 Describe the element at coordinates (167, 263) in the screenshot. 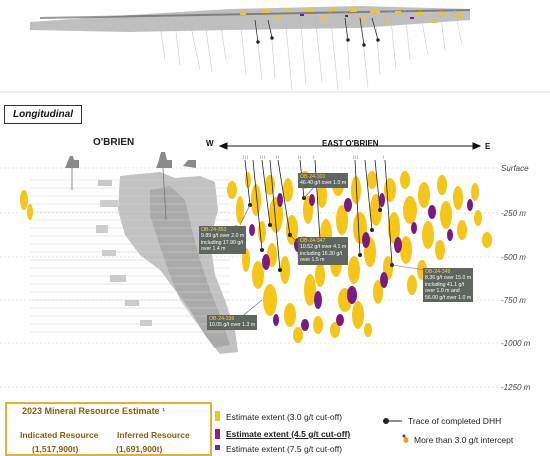

I see `underground-workings` at that location.